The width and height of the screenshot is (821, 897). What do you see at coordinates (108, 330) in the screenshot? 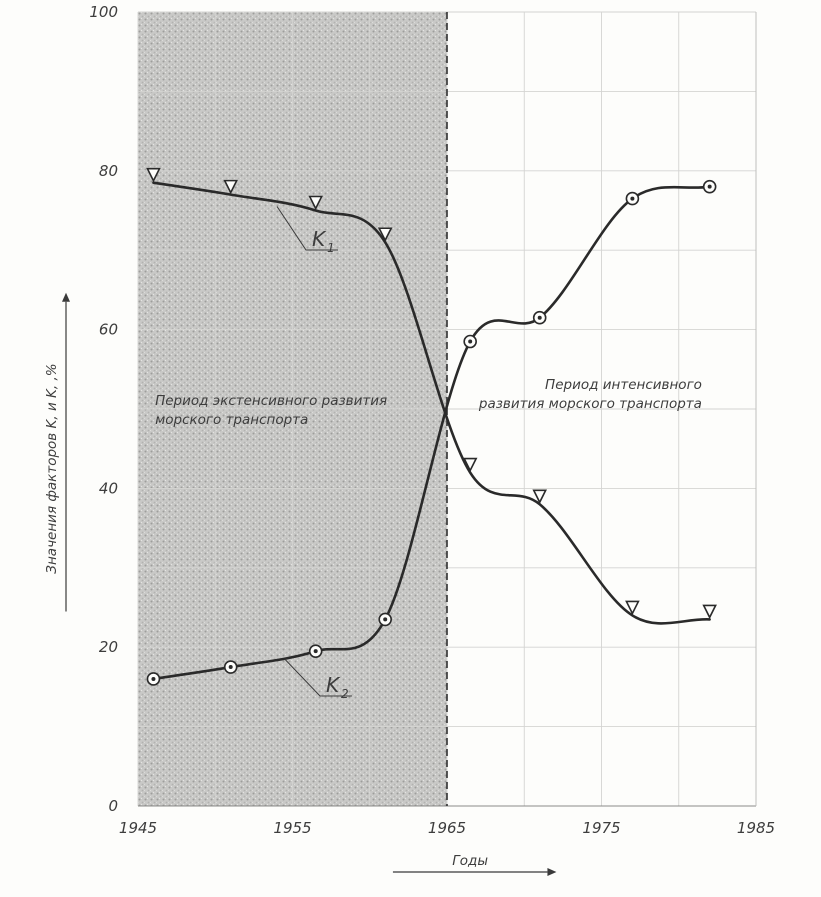
I see `y-tick-label: 60` at bounding box center [108, 330].